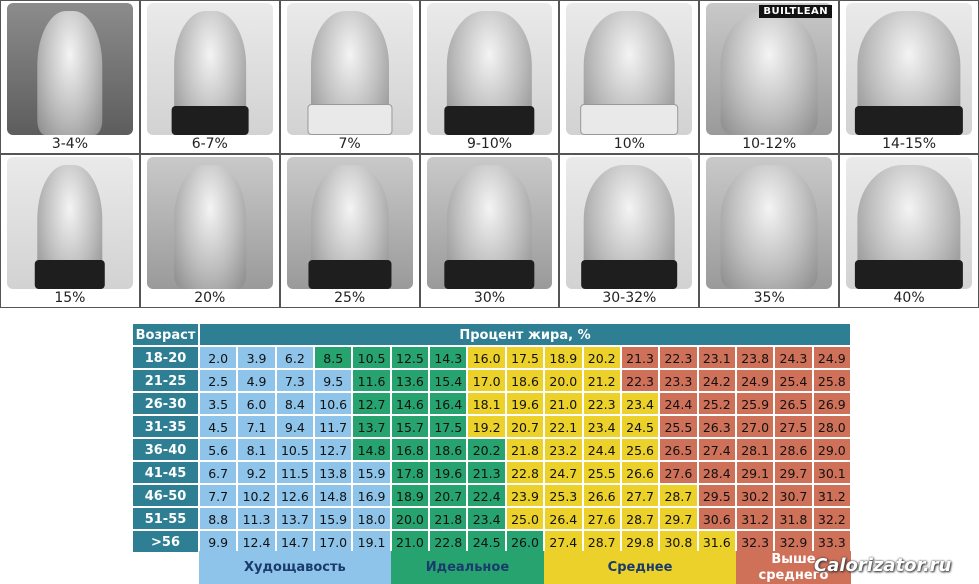  I want to click on fat-percent-cell: 28.6, so click(793, 449).